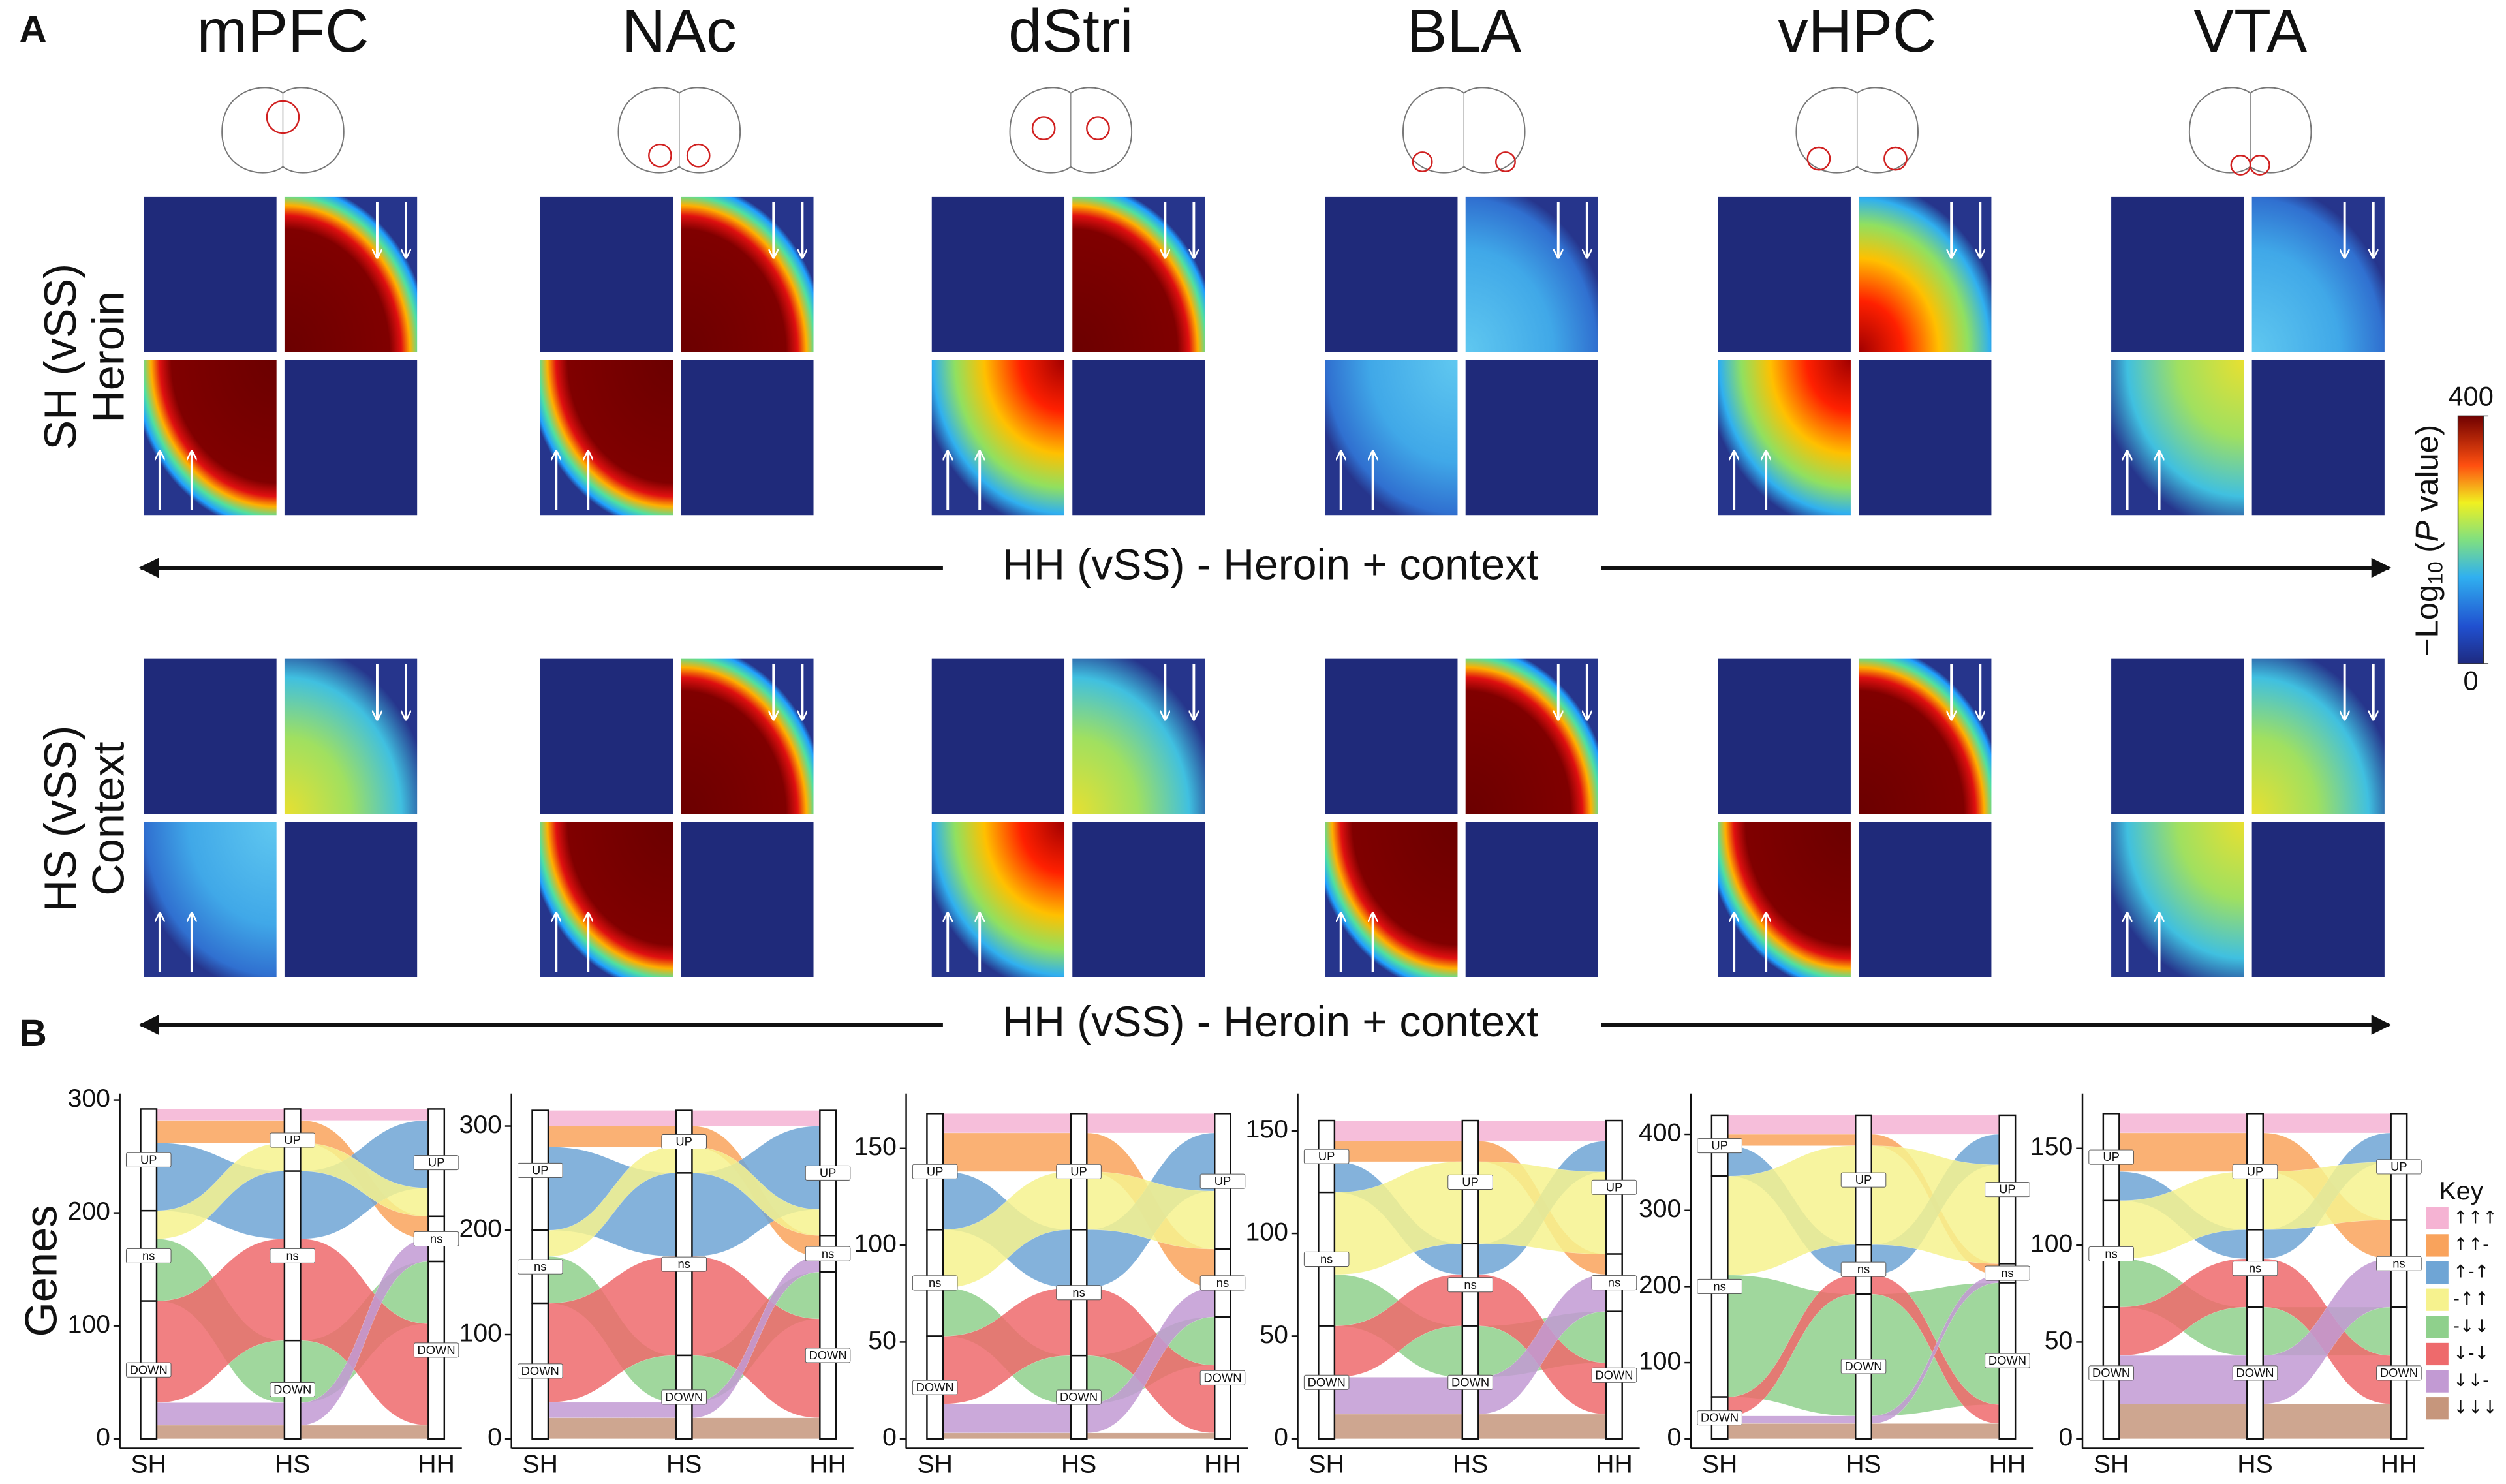 This screenshot has width=2506, height=1484. What do you see at coordinates (41, 1271) in the screenshot?
I see `y-axis-label: Genes` at bounding box center [41, 1271].